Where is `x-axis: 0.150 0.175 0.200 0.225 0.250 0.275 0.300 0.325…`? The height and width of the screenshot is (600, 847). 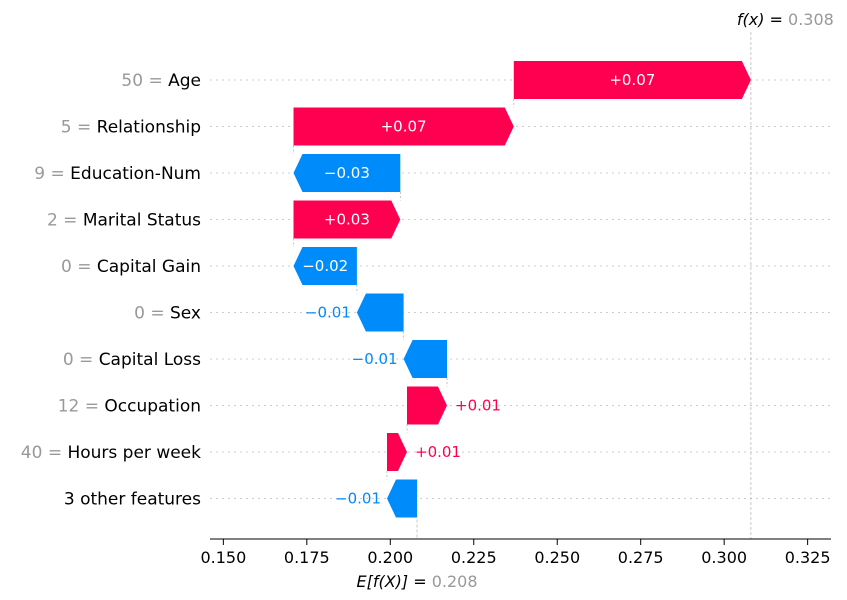 x-axis: 0.150 0.175 0.200 0.225 0.250 0.275 0.300 0.325… is located at coordinates (515, 564).